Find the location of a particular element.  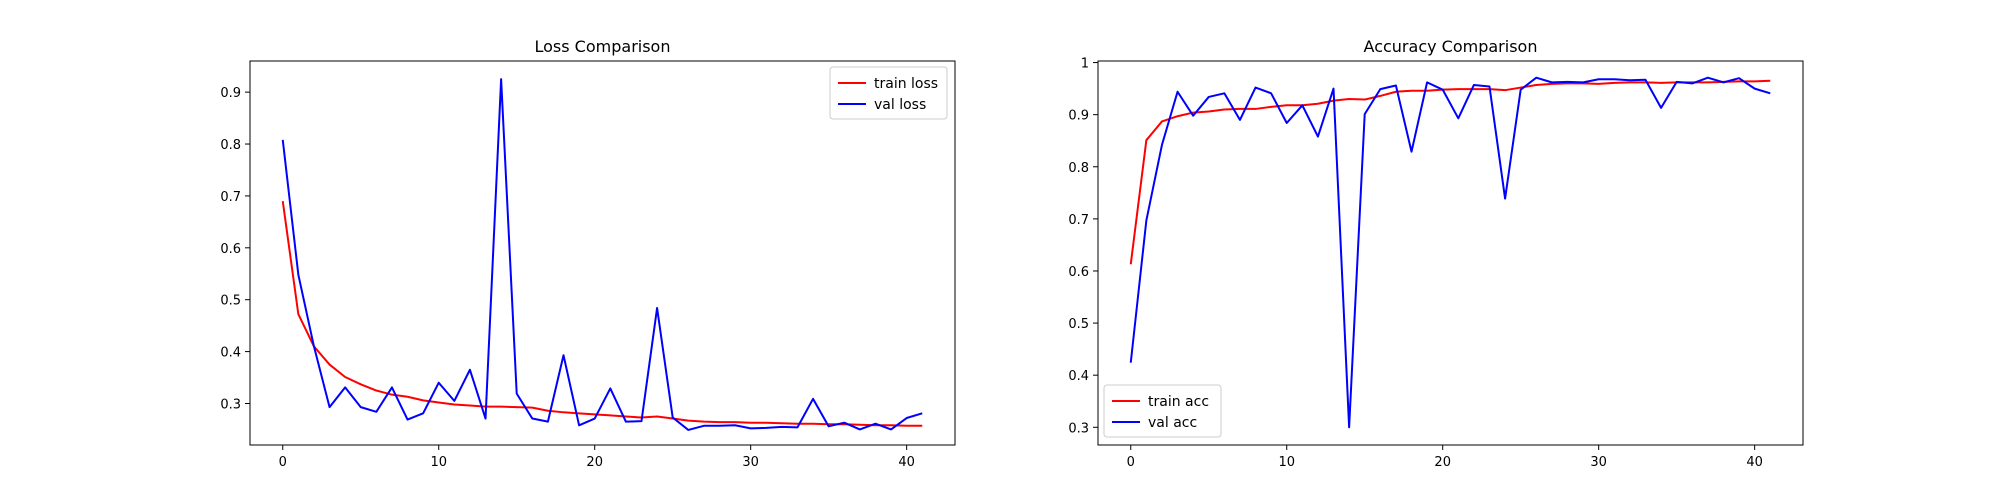

legend: train loss val loss is located at coordinates (888, 93).